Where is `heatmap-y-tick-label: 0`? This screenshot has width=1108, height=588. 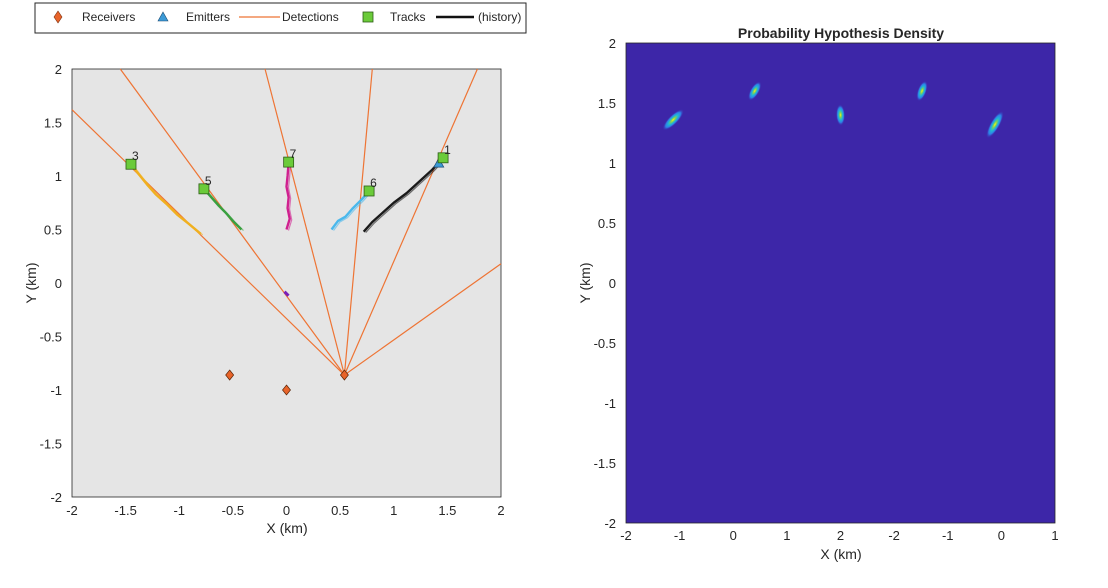
heatmap-y-tick-label: 0 is located at coordinates (612, 283).